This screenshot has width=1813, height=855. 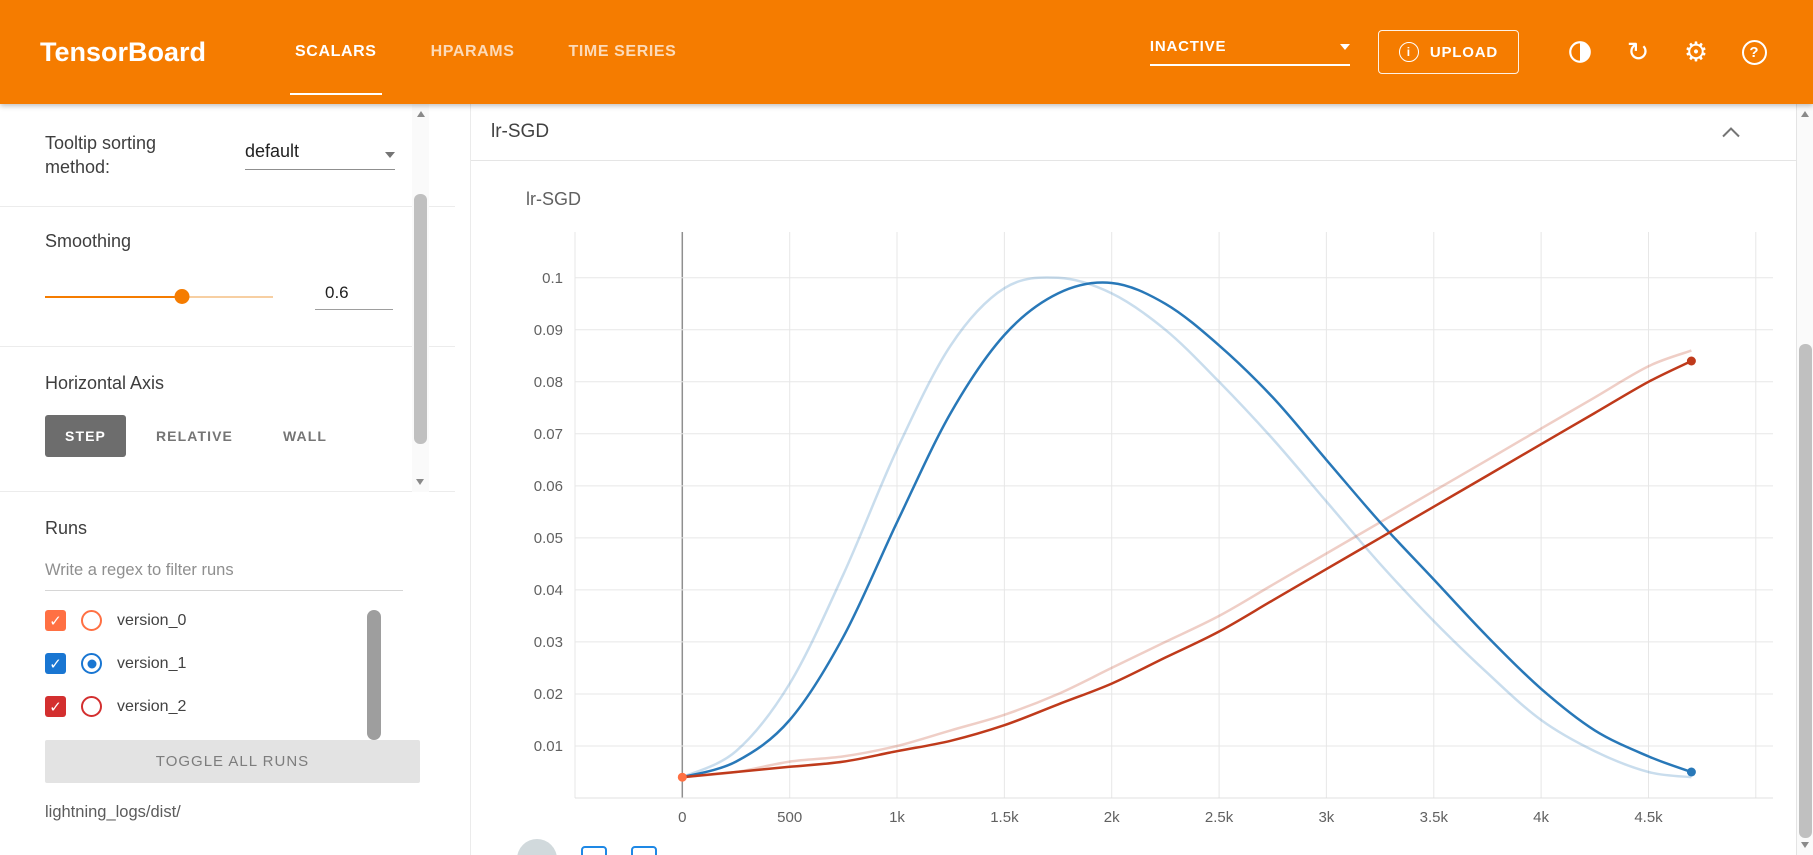 I want to click on svg-text: 3.5k, so click(x=1434, y=817).